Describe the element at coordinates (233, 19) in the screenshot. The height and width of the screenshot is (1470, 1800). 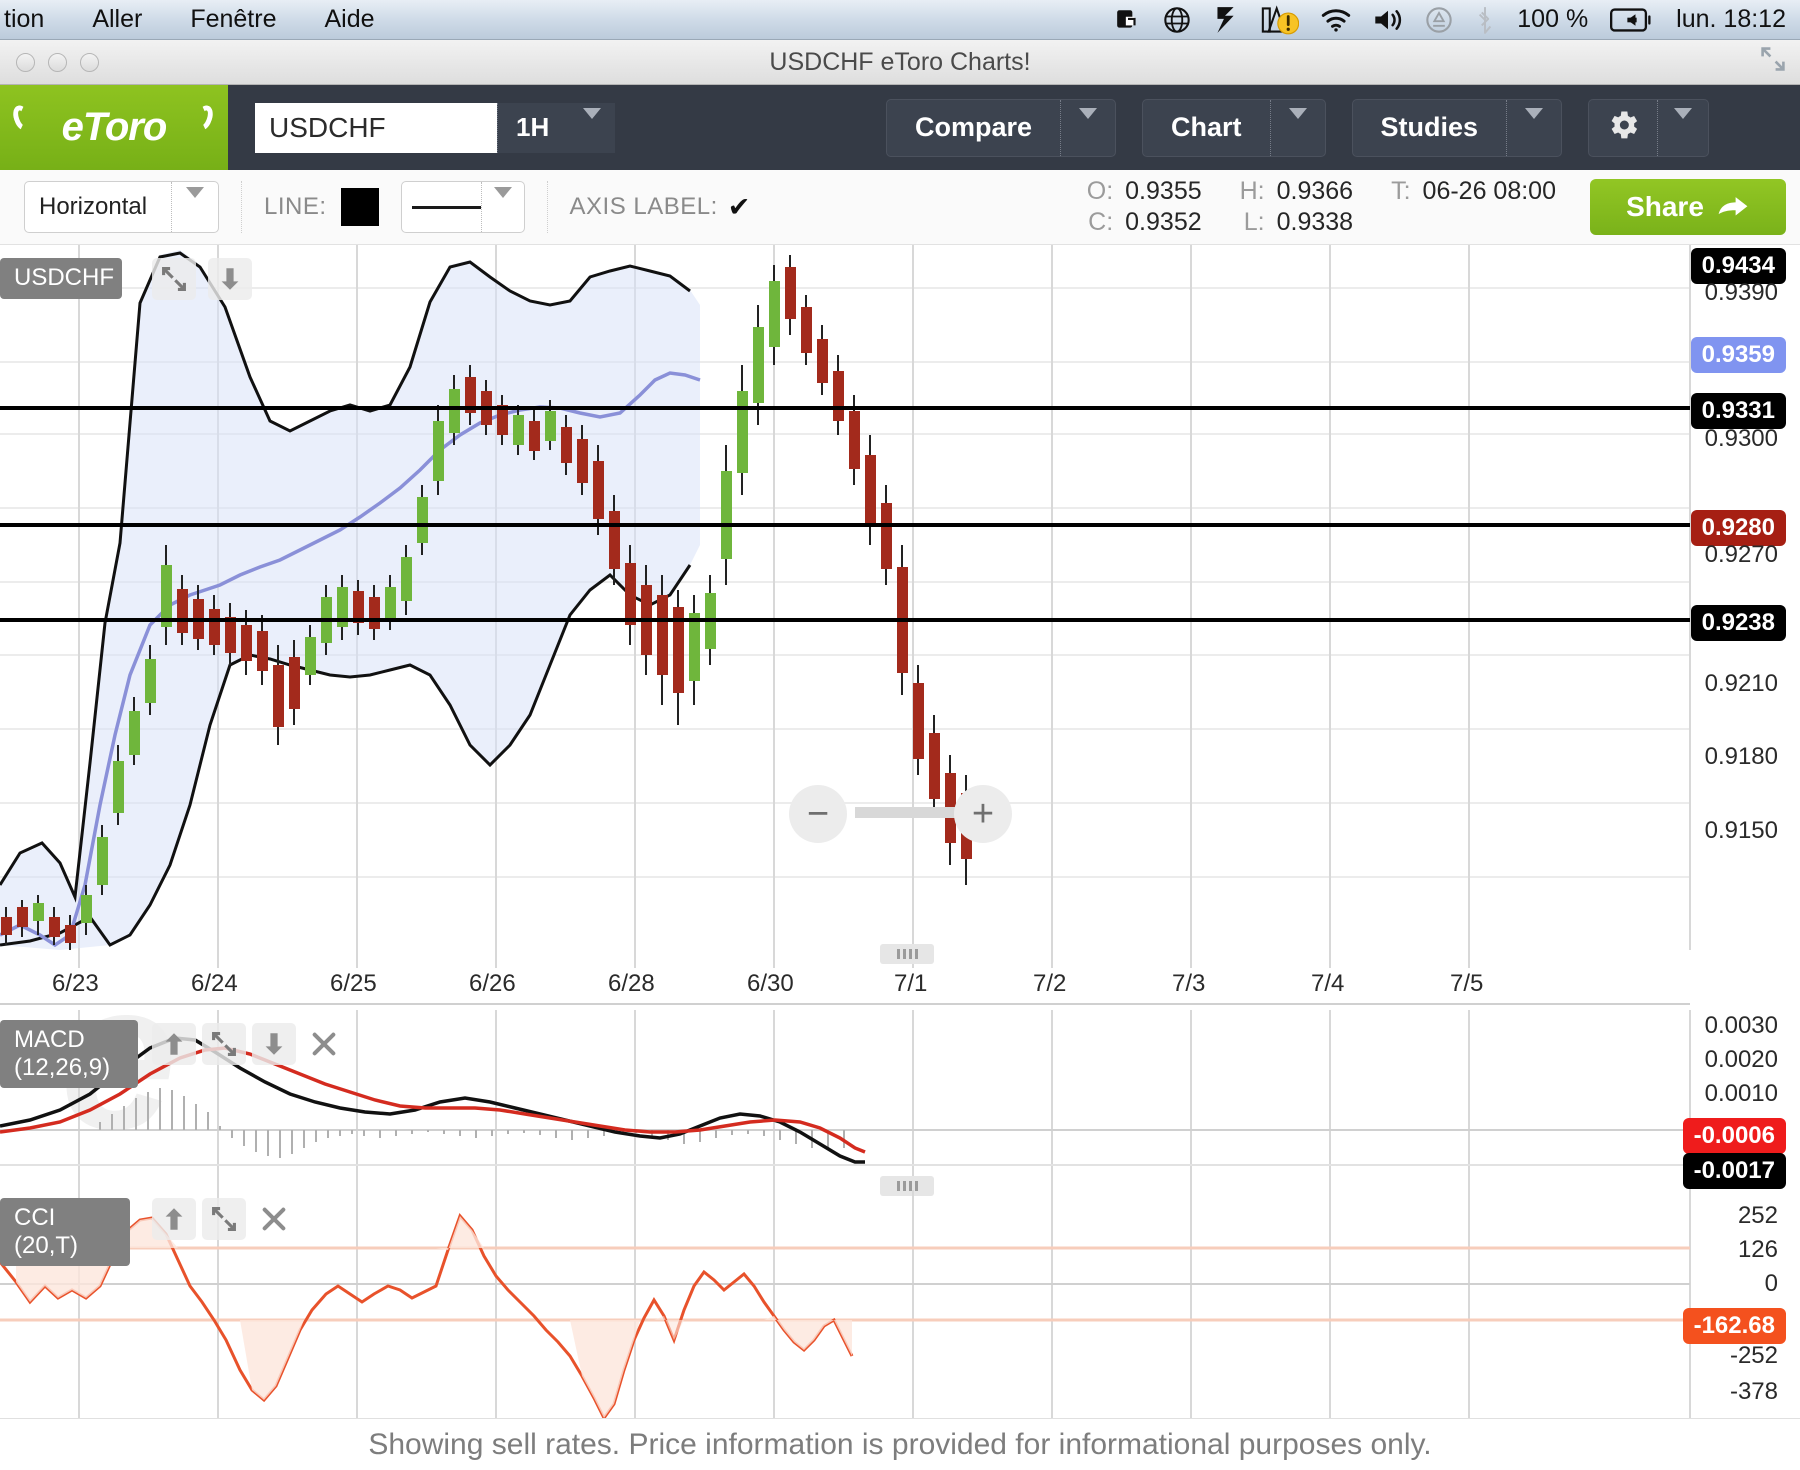
I see `menu-item-fenetre: Fenêtre` at that location.